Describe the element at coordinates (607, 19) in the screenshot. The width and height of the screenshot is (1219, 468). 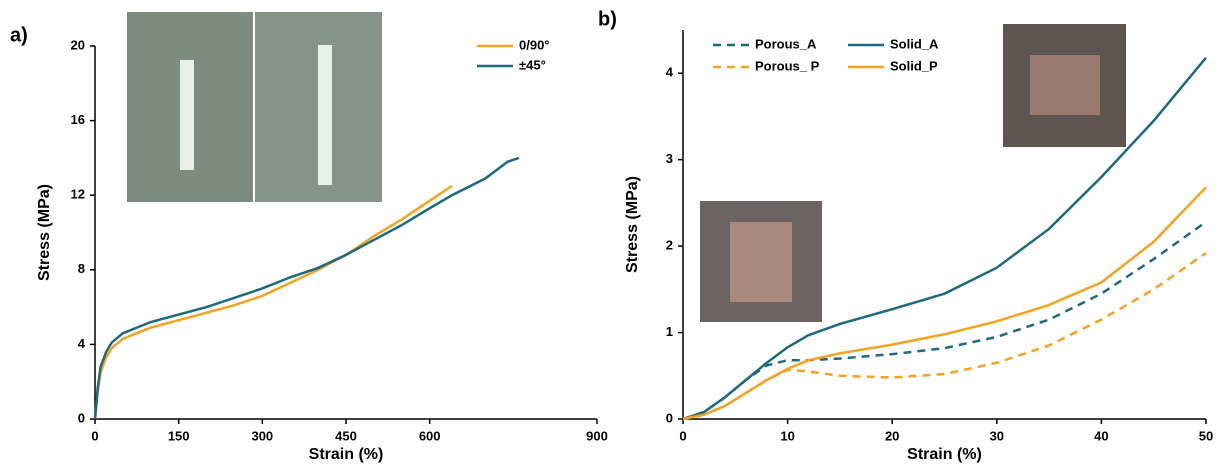
I see `panel-label: b)` at that location.